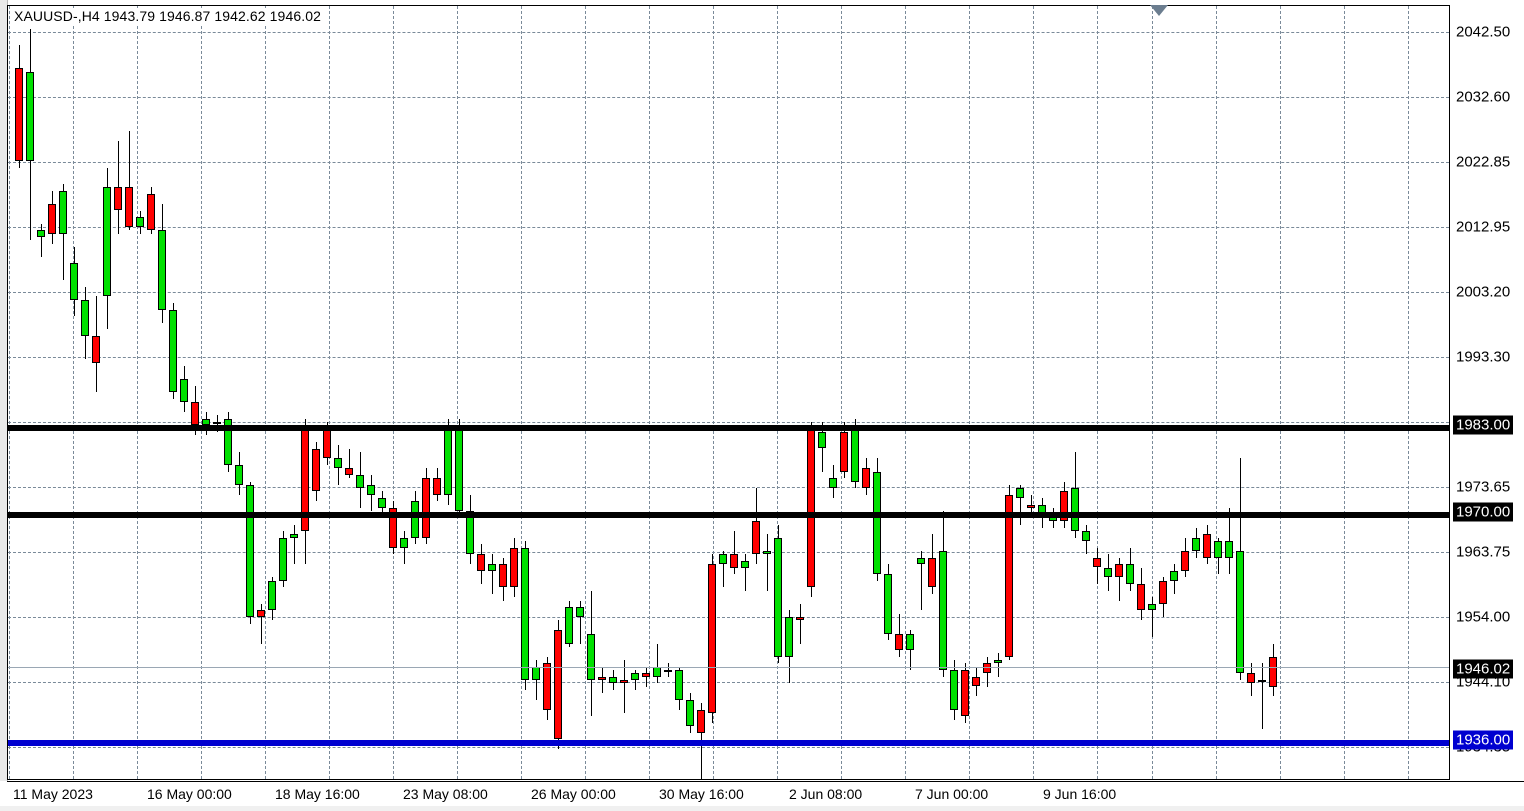  I want to click on price-level-current-price, so click(728, 667).